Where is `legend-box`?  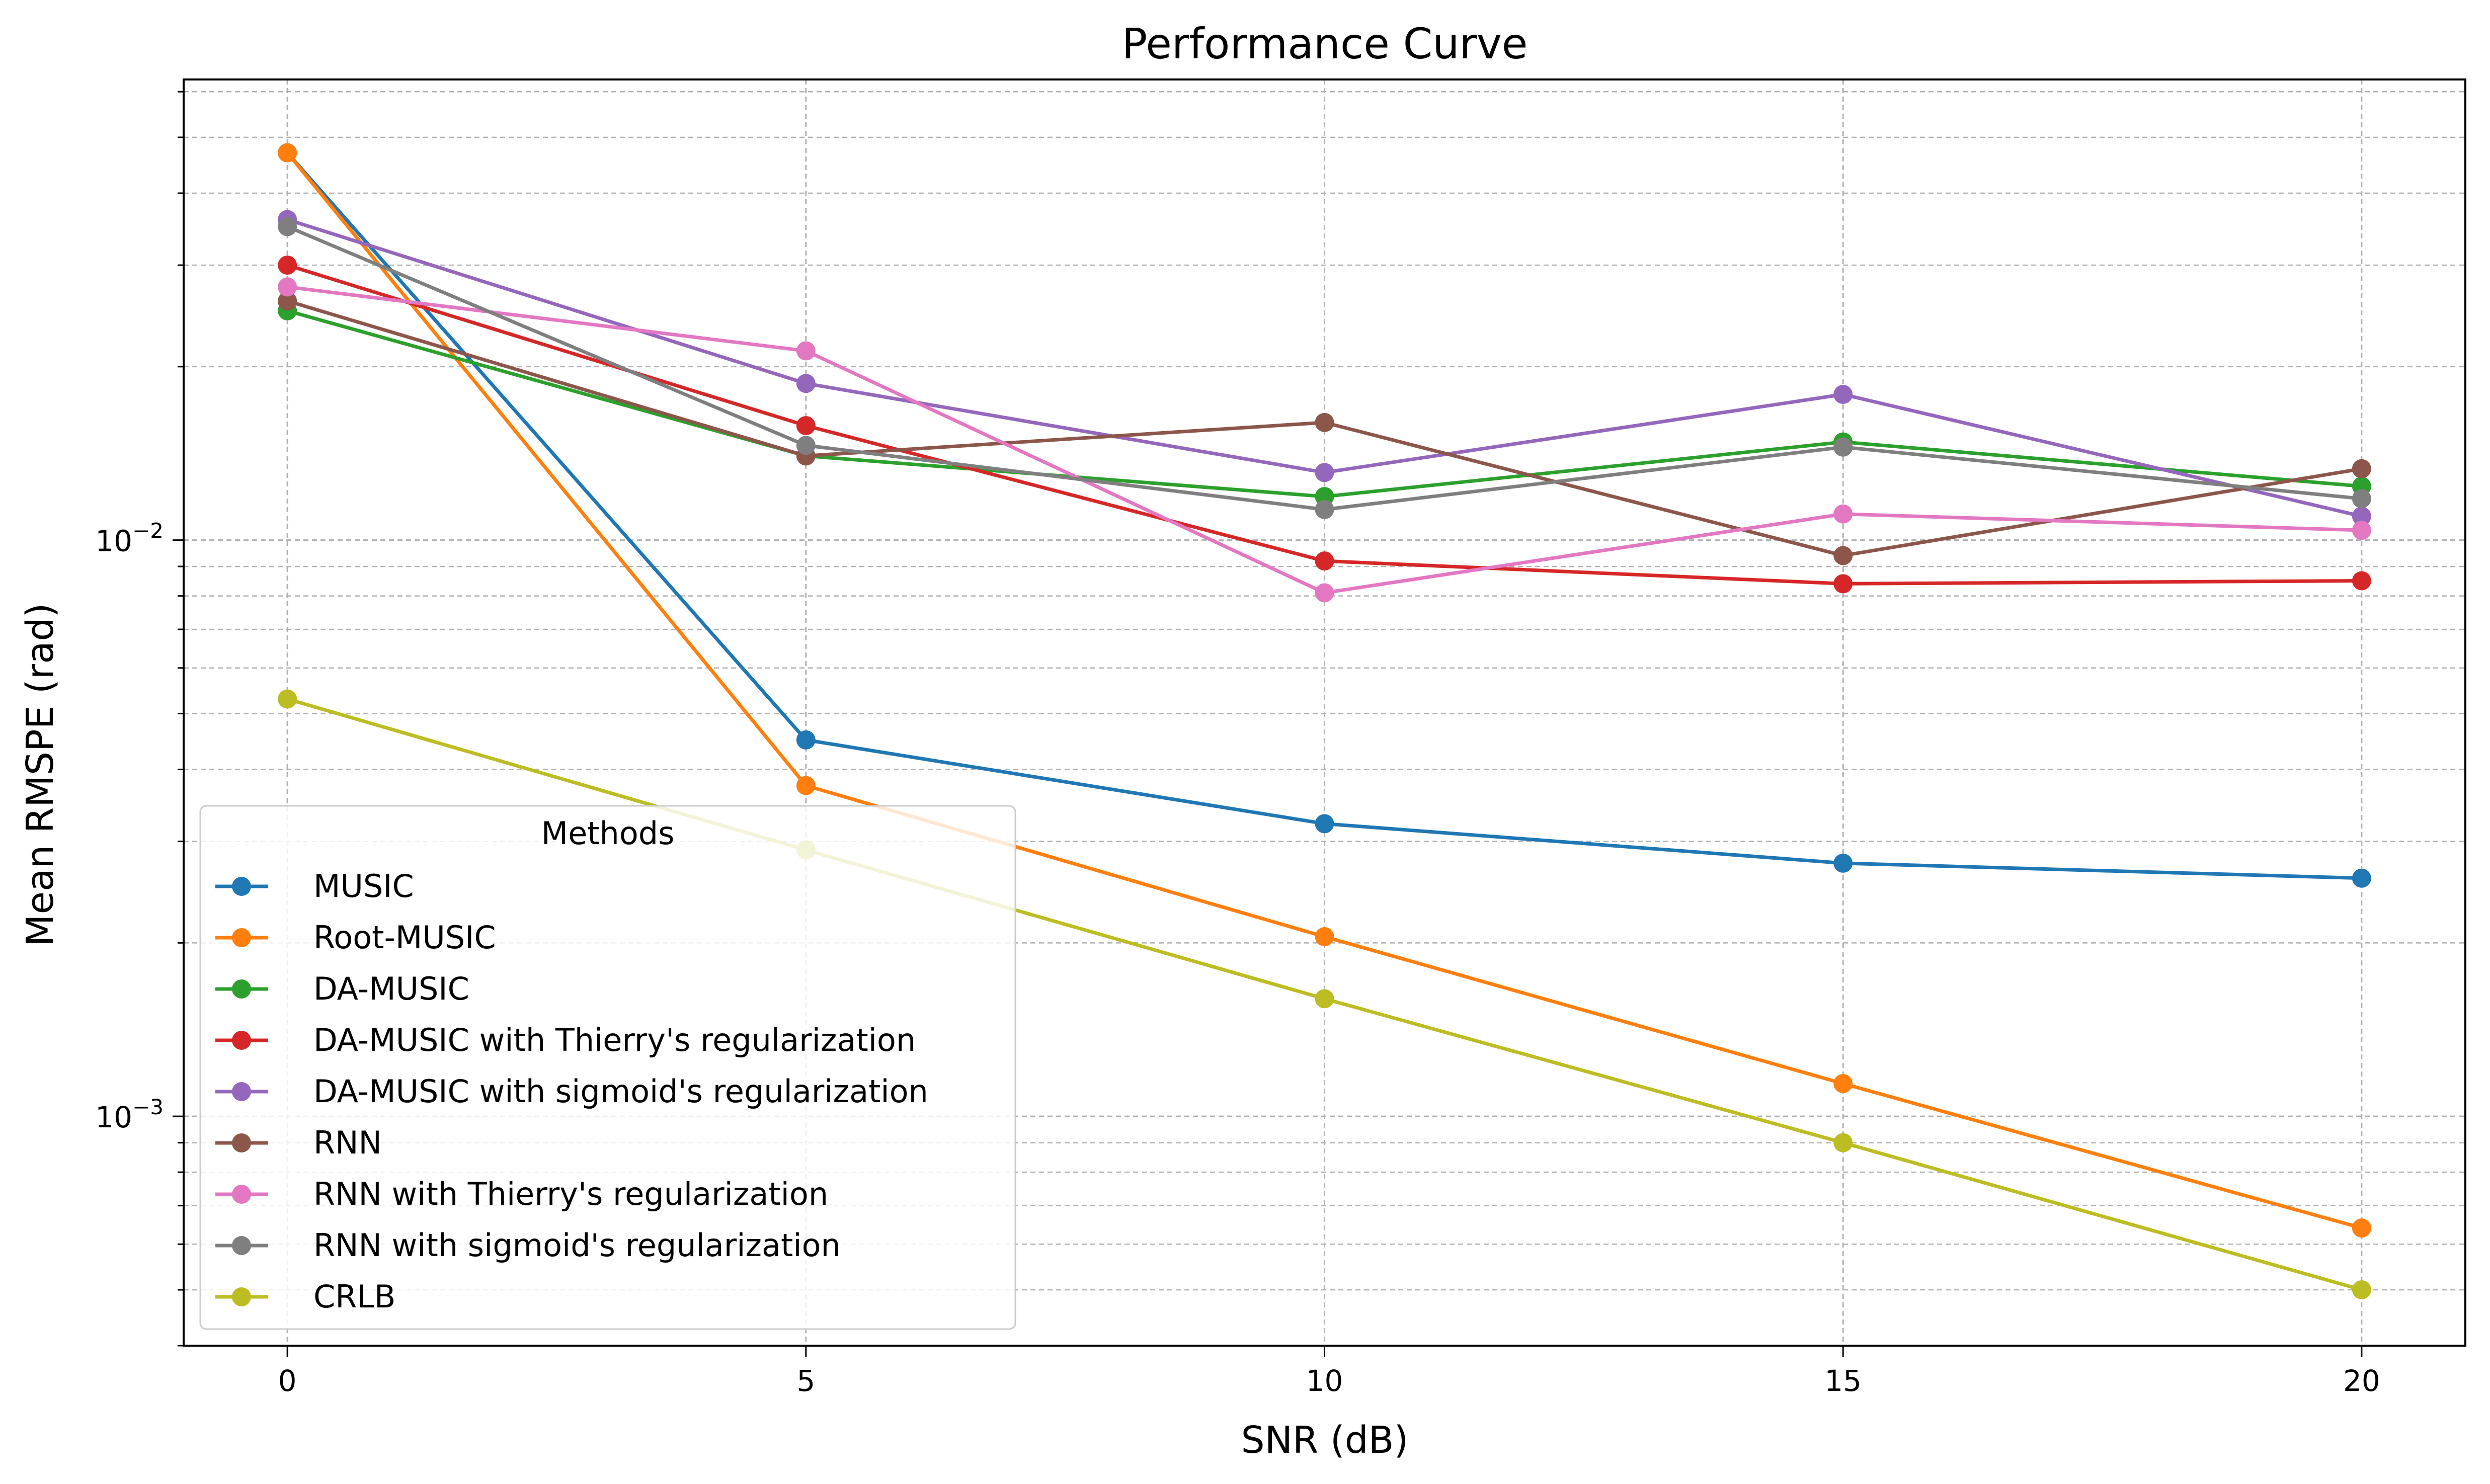 legend-box is located at coordinates (607, 1067).